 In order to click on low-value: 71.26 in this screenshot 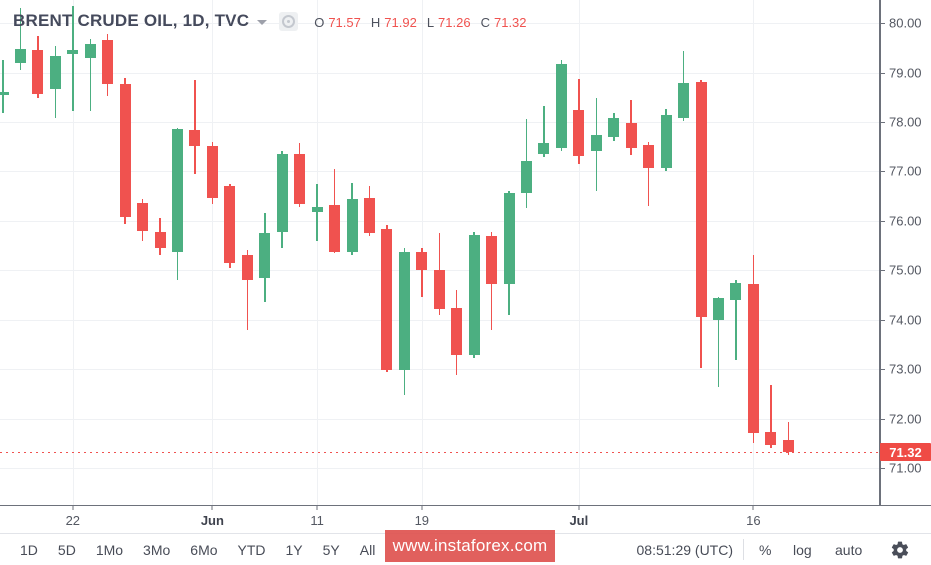, I will do `click(454, 22)`.